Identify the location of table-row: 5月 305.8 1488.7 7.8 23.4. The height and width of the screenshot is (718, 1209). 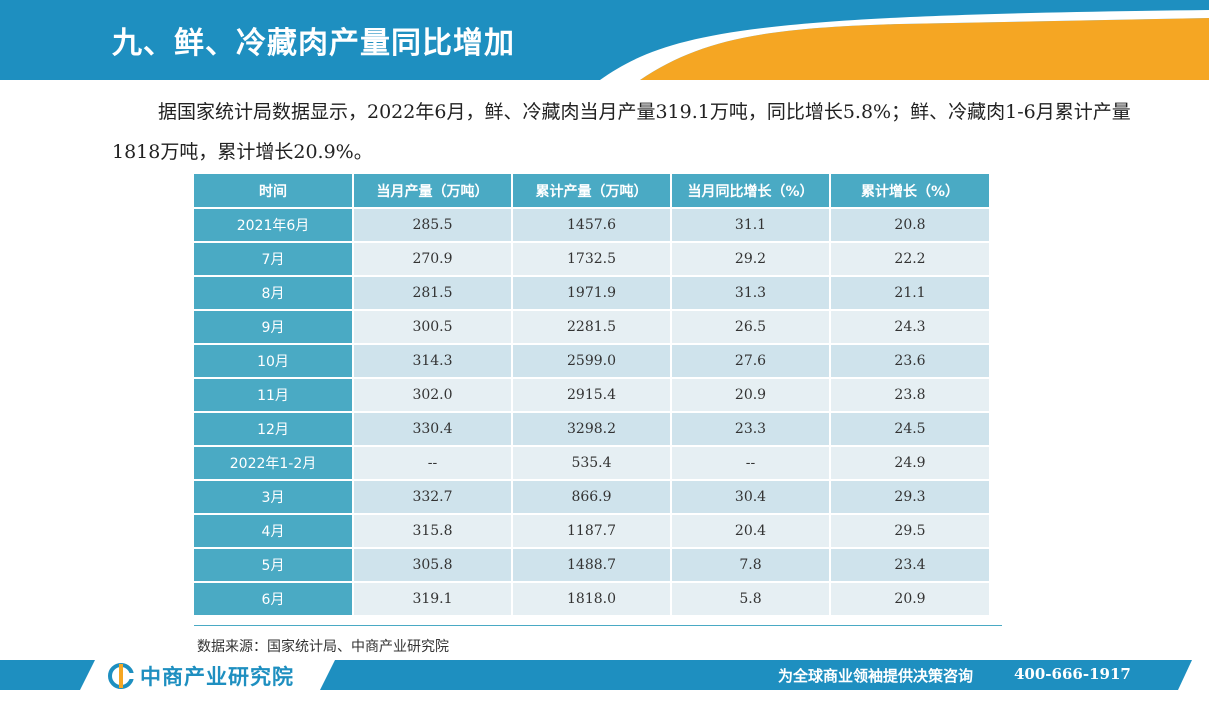
(591, 565).